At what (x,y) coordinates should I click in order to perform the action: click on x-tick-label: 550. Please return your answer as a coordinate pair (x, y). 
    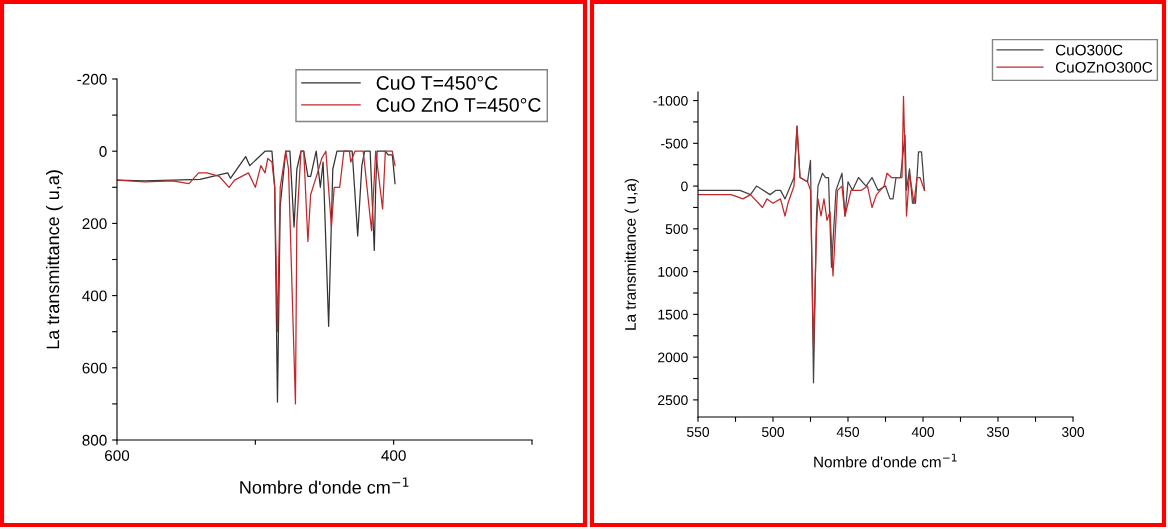
    Looking at the image, I should click on (698, 432).